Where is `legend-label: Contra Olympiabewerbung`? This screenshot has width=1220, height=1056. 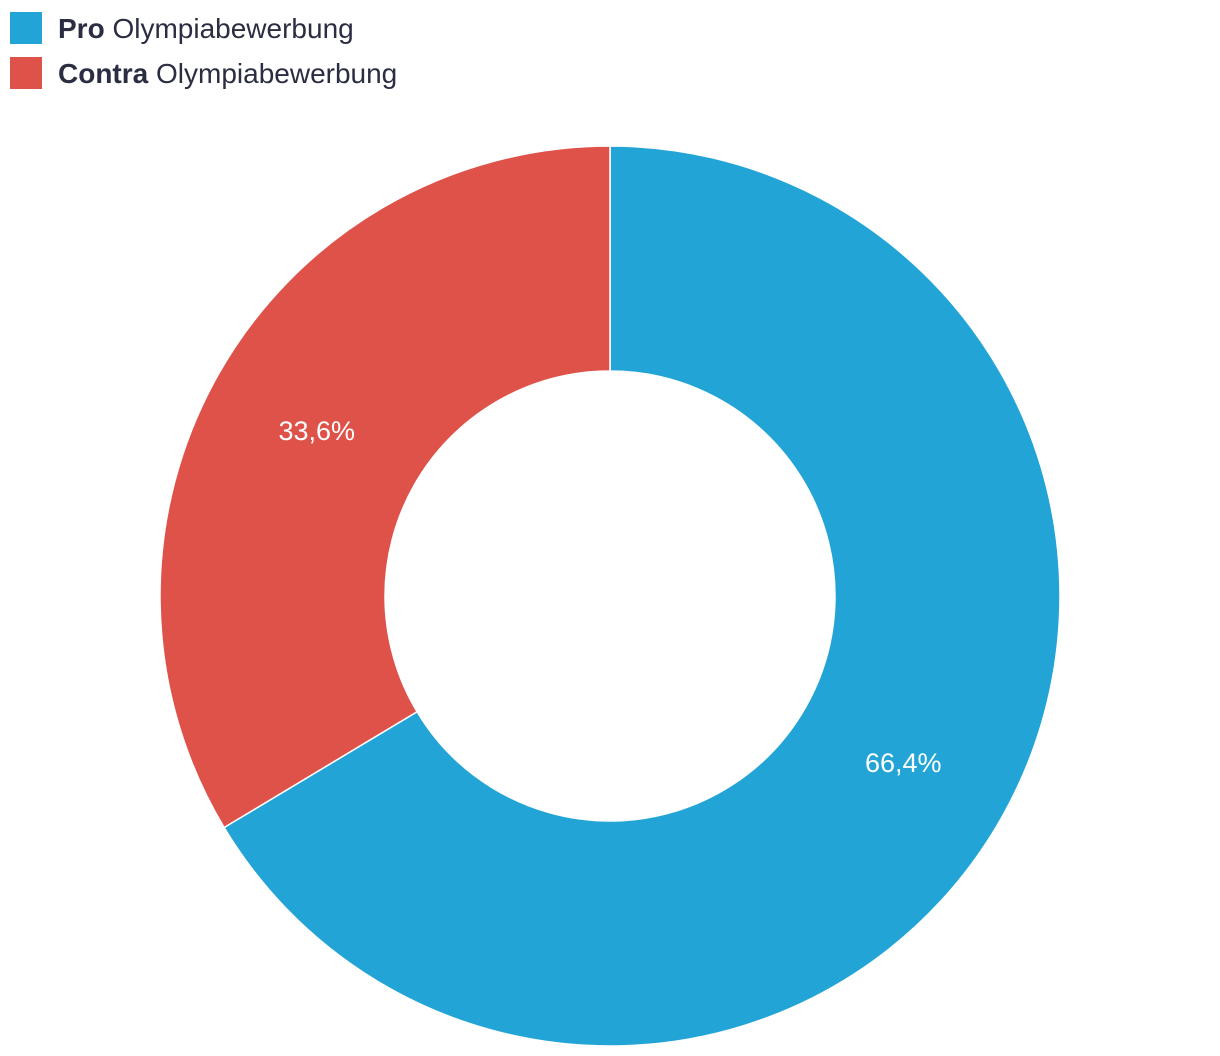
legend-label: Contra Olympiabewerbung is located at coordinates (227, 73).